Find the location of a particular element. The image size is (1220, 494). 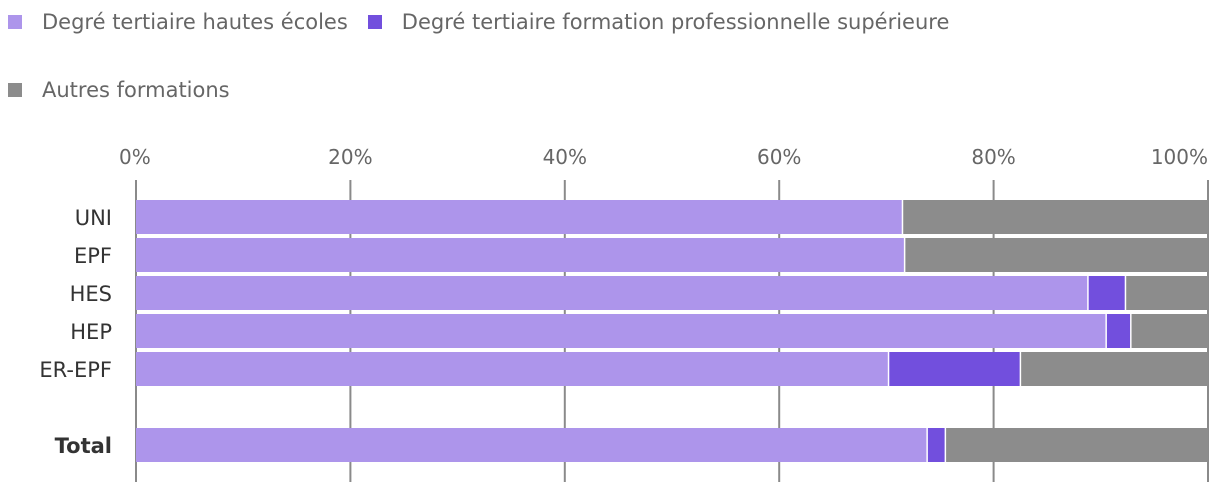

category-labels: UNI EPF HES HEP ER-EPF Total is located at coordinates (75, 332).